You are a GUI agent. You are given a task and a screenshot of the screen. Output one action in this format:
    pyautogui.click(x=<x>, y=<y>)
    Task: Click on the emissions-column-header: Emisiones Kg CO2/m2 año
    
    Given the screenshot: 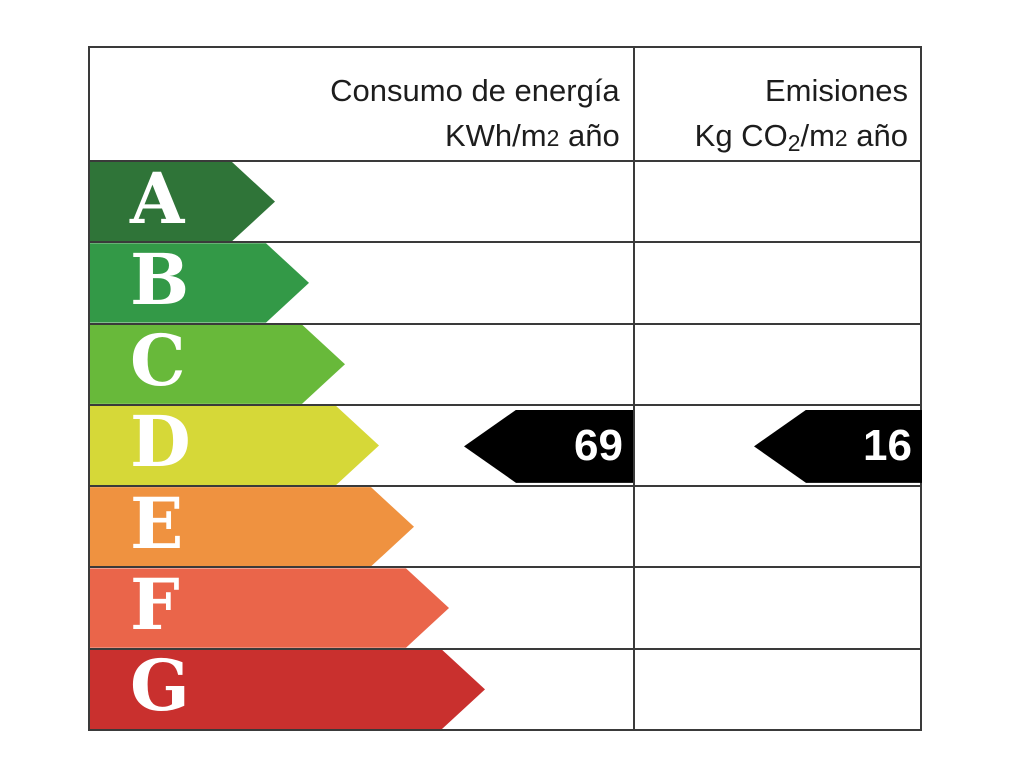 What is the action you would take?
    pyautogui.click(x=777, y=104)
    